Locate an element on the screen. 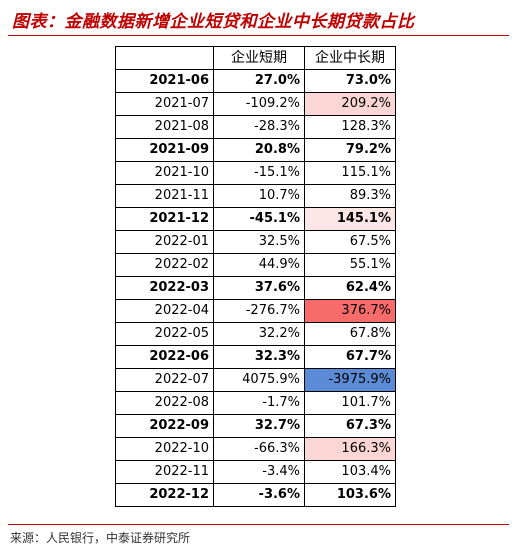 The height and width of the screenshot is (552, 517). short-term-share-cell: -28.3% is located at coordinates (259, 127).